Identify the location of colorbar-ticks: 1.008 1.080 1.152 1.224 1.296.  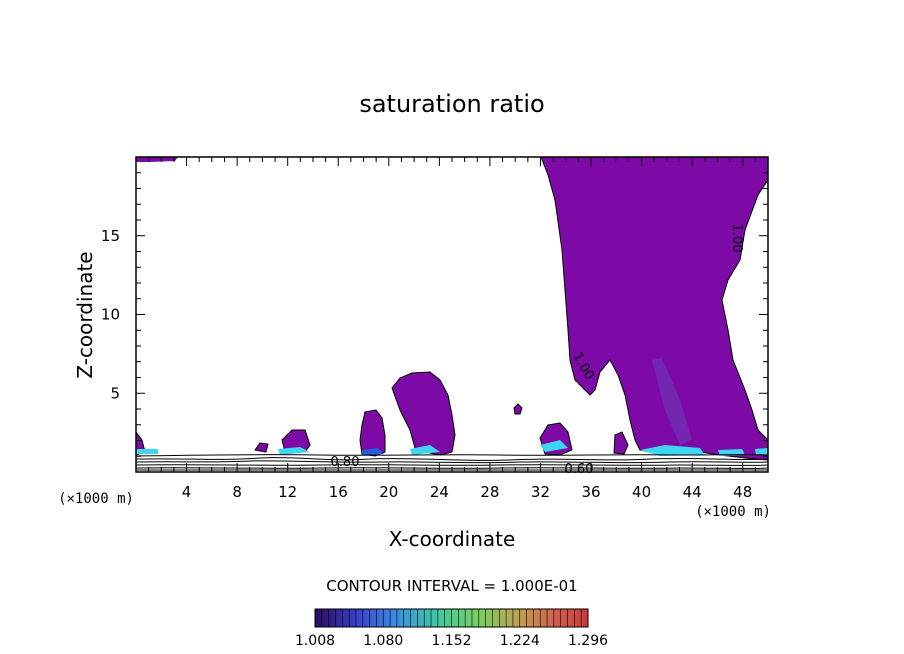
(451, 629).